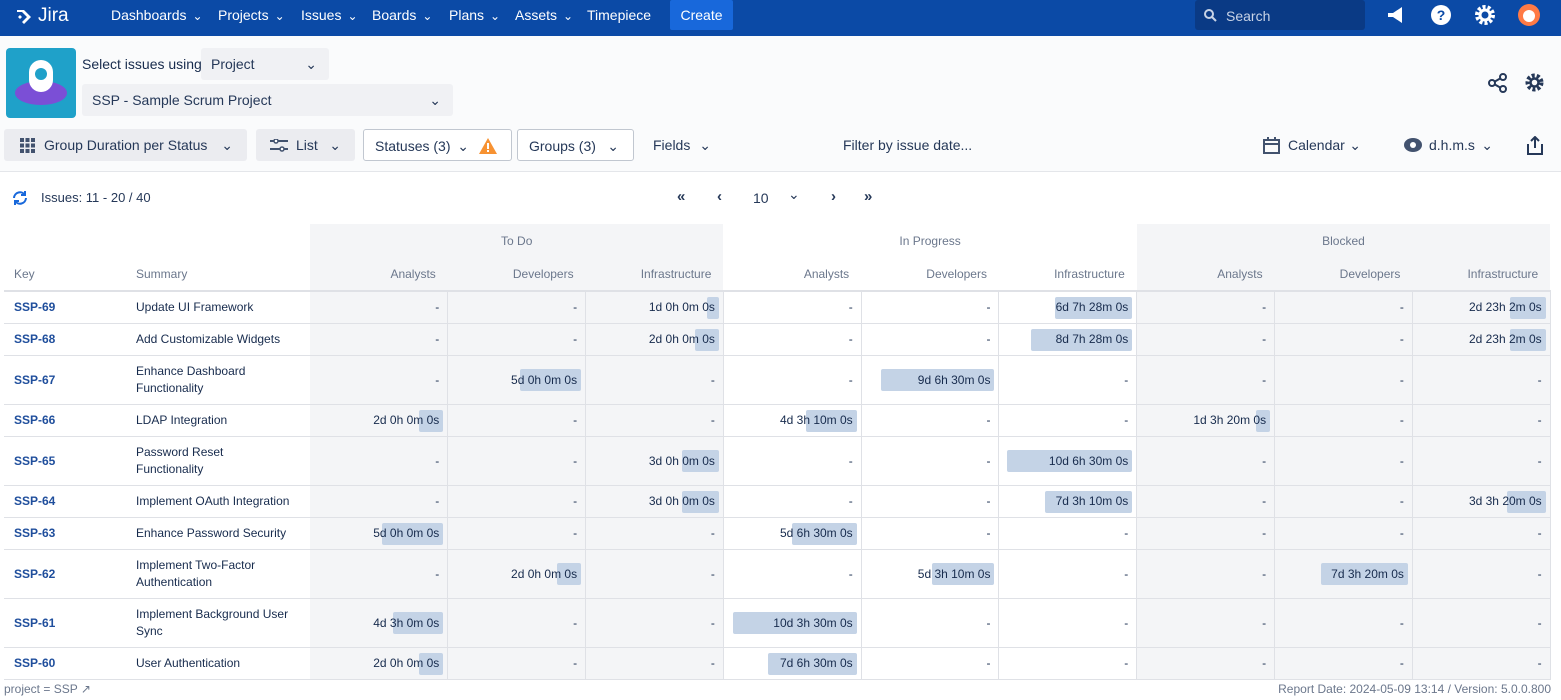 The image size is (1561, 700). I want to click on issue-key: SSP-63, so click(67, 533).